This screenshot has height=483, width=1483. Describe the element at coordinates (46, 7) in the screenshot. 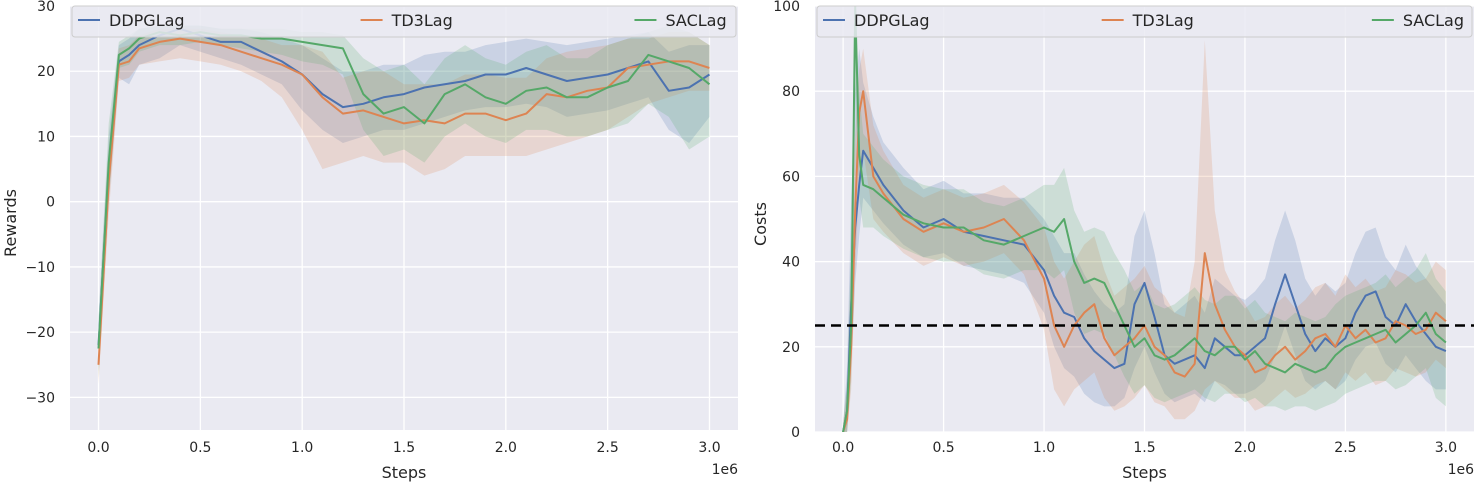

I see `y-tick-label: 30` at that location.